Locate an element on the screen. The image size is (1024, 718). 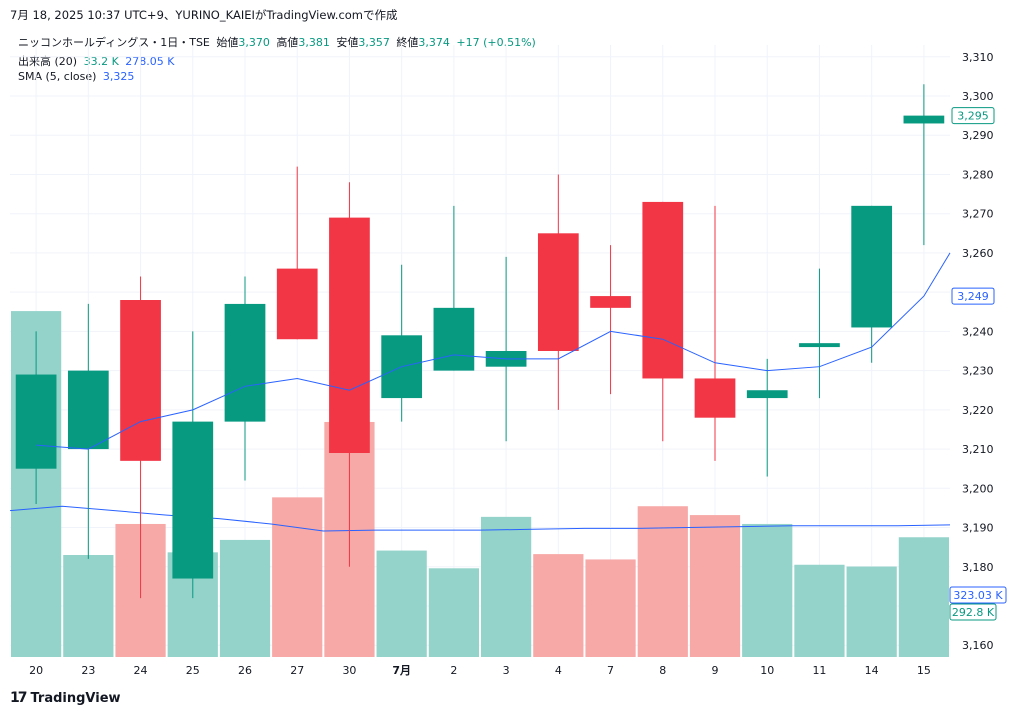
x-tick-label: 2 is located at coordinates (453, 670).